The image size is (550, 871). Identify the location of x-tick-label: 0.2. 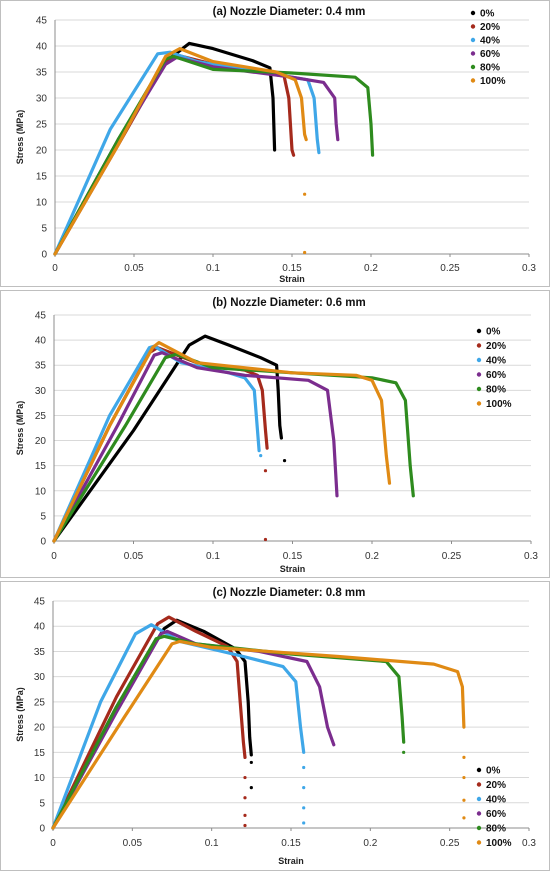
(370, 843).